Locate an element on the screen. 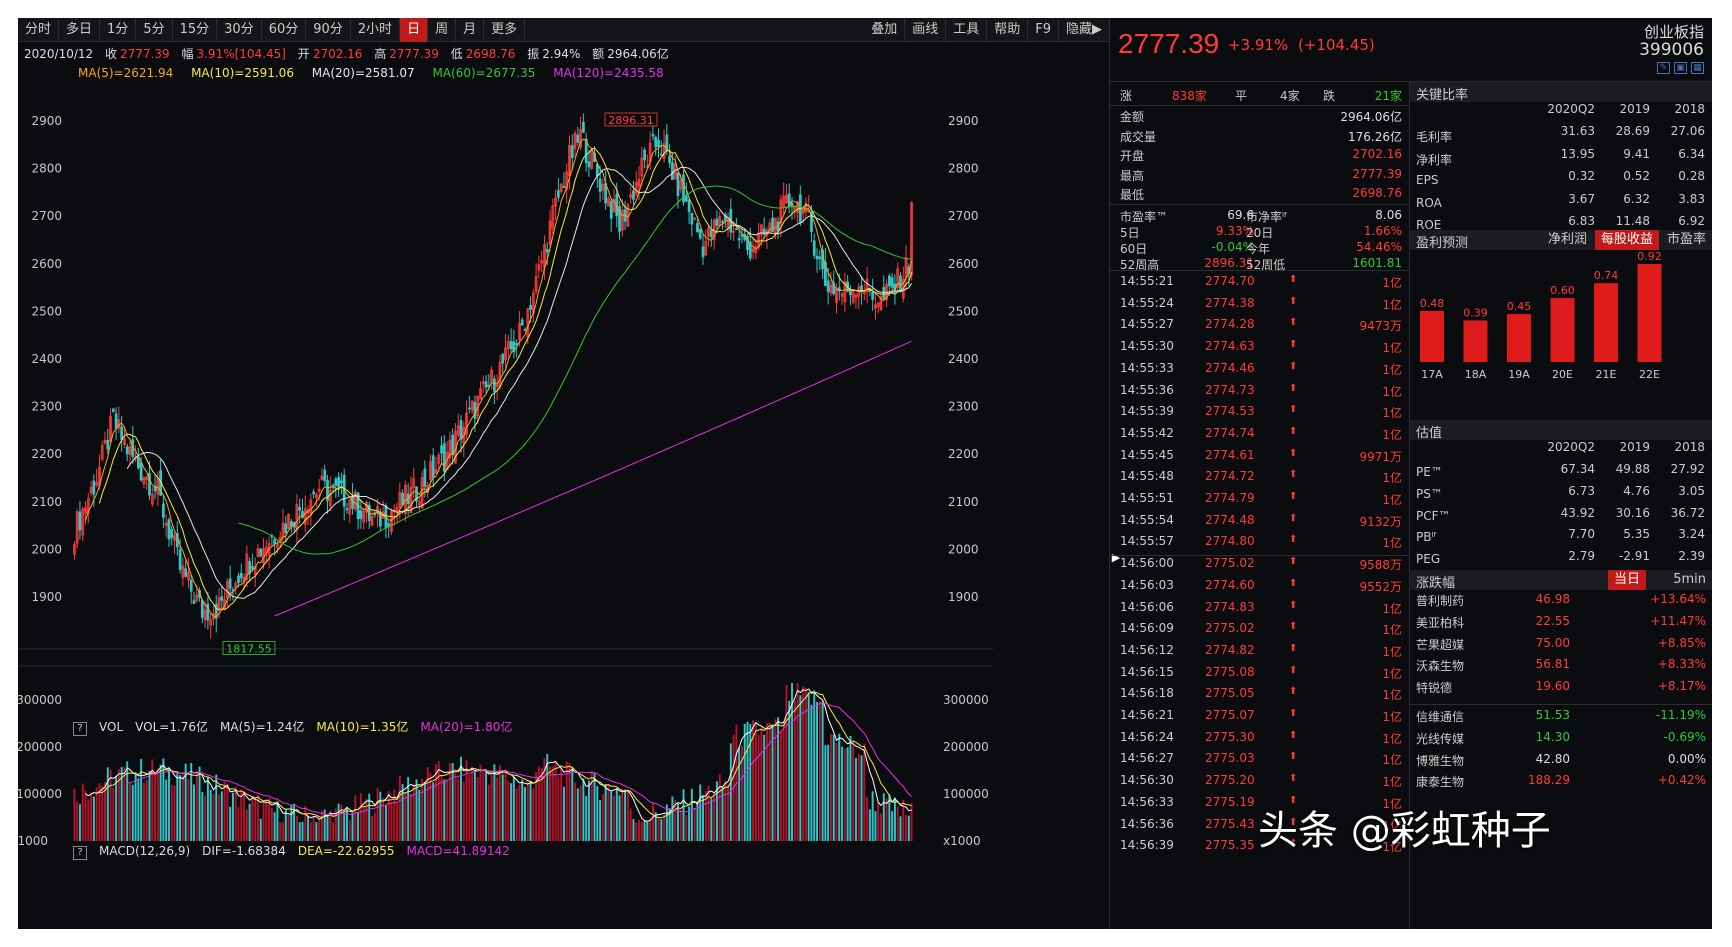 This screenshot has height=947, width=1732. period-tab: 1分 is located at coordinates (118, 29).